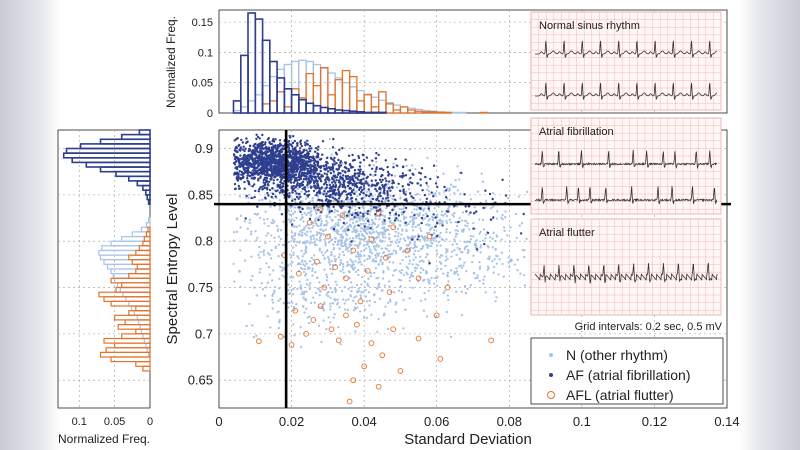 The image size is (800, 450). I want to click on ecg-panel-background, so click(626, 166).